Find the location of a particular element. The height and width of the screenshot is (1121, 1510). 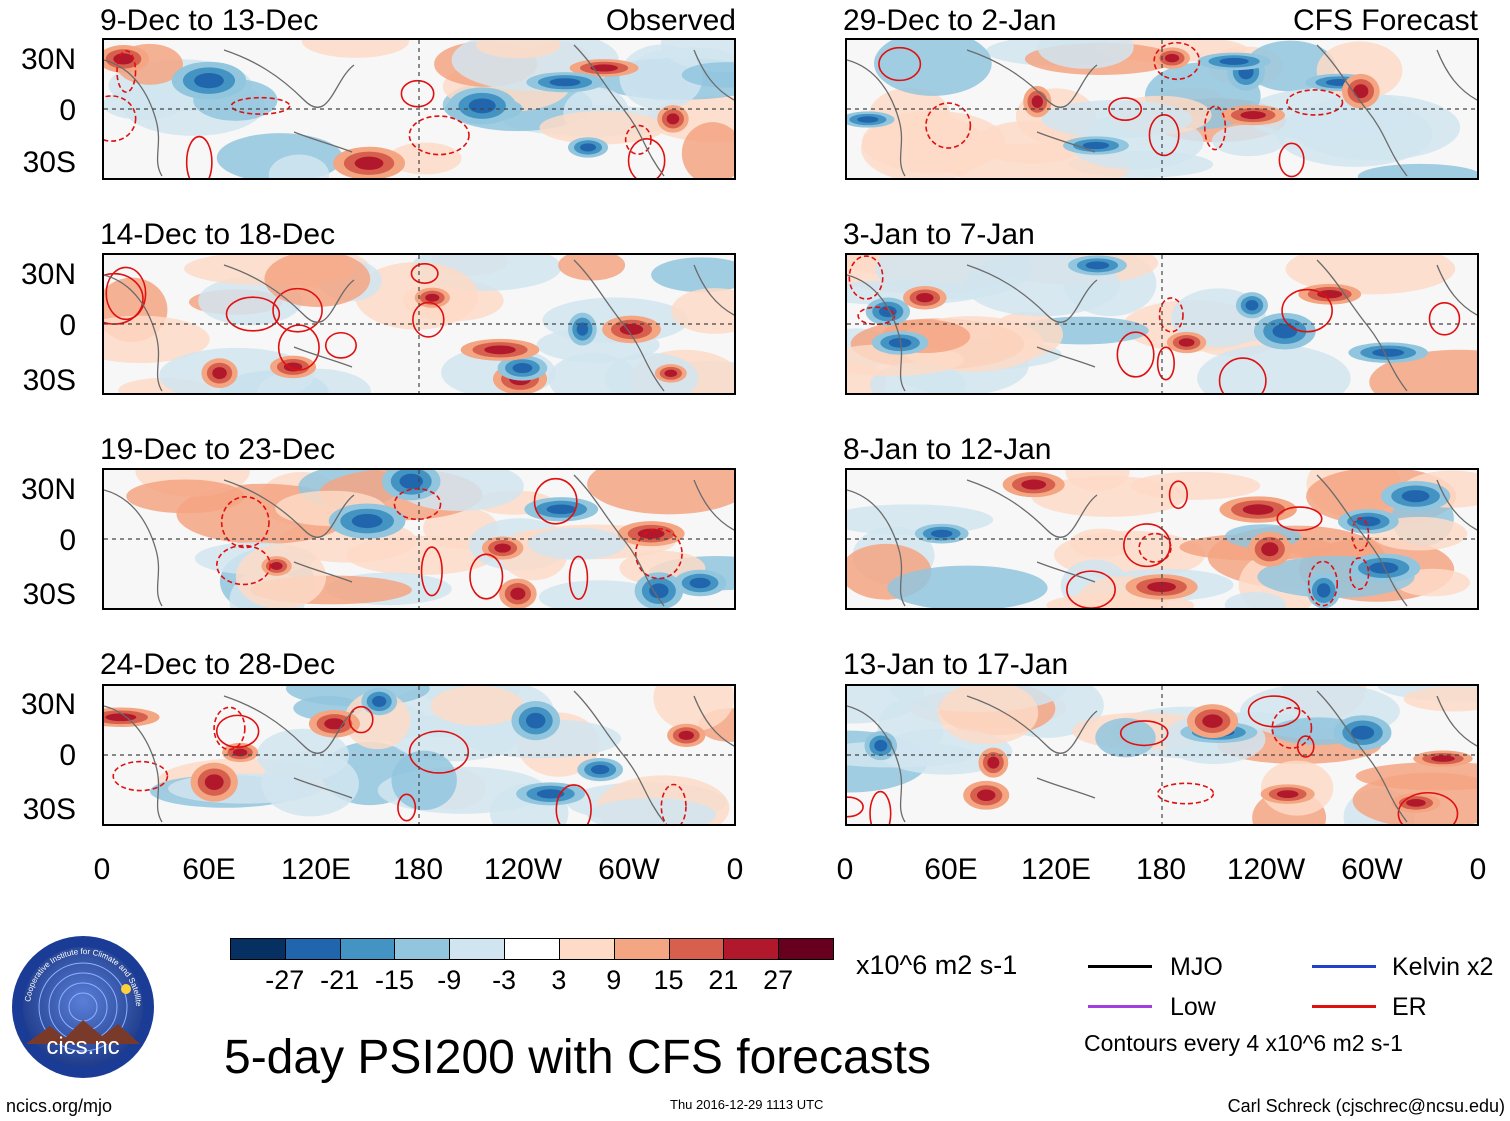

colorbar-tick-label: 21 is located at coordinates (723, 980).